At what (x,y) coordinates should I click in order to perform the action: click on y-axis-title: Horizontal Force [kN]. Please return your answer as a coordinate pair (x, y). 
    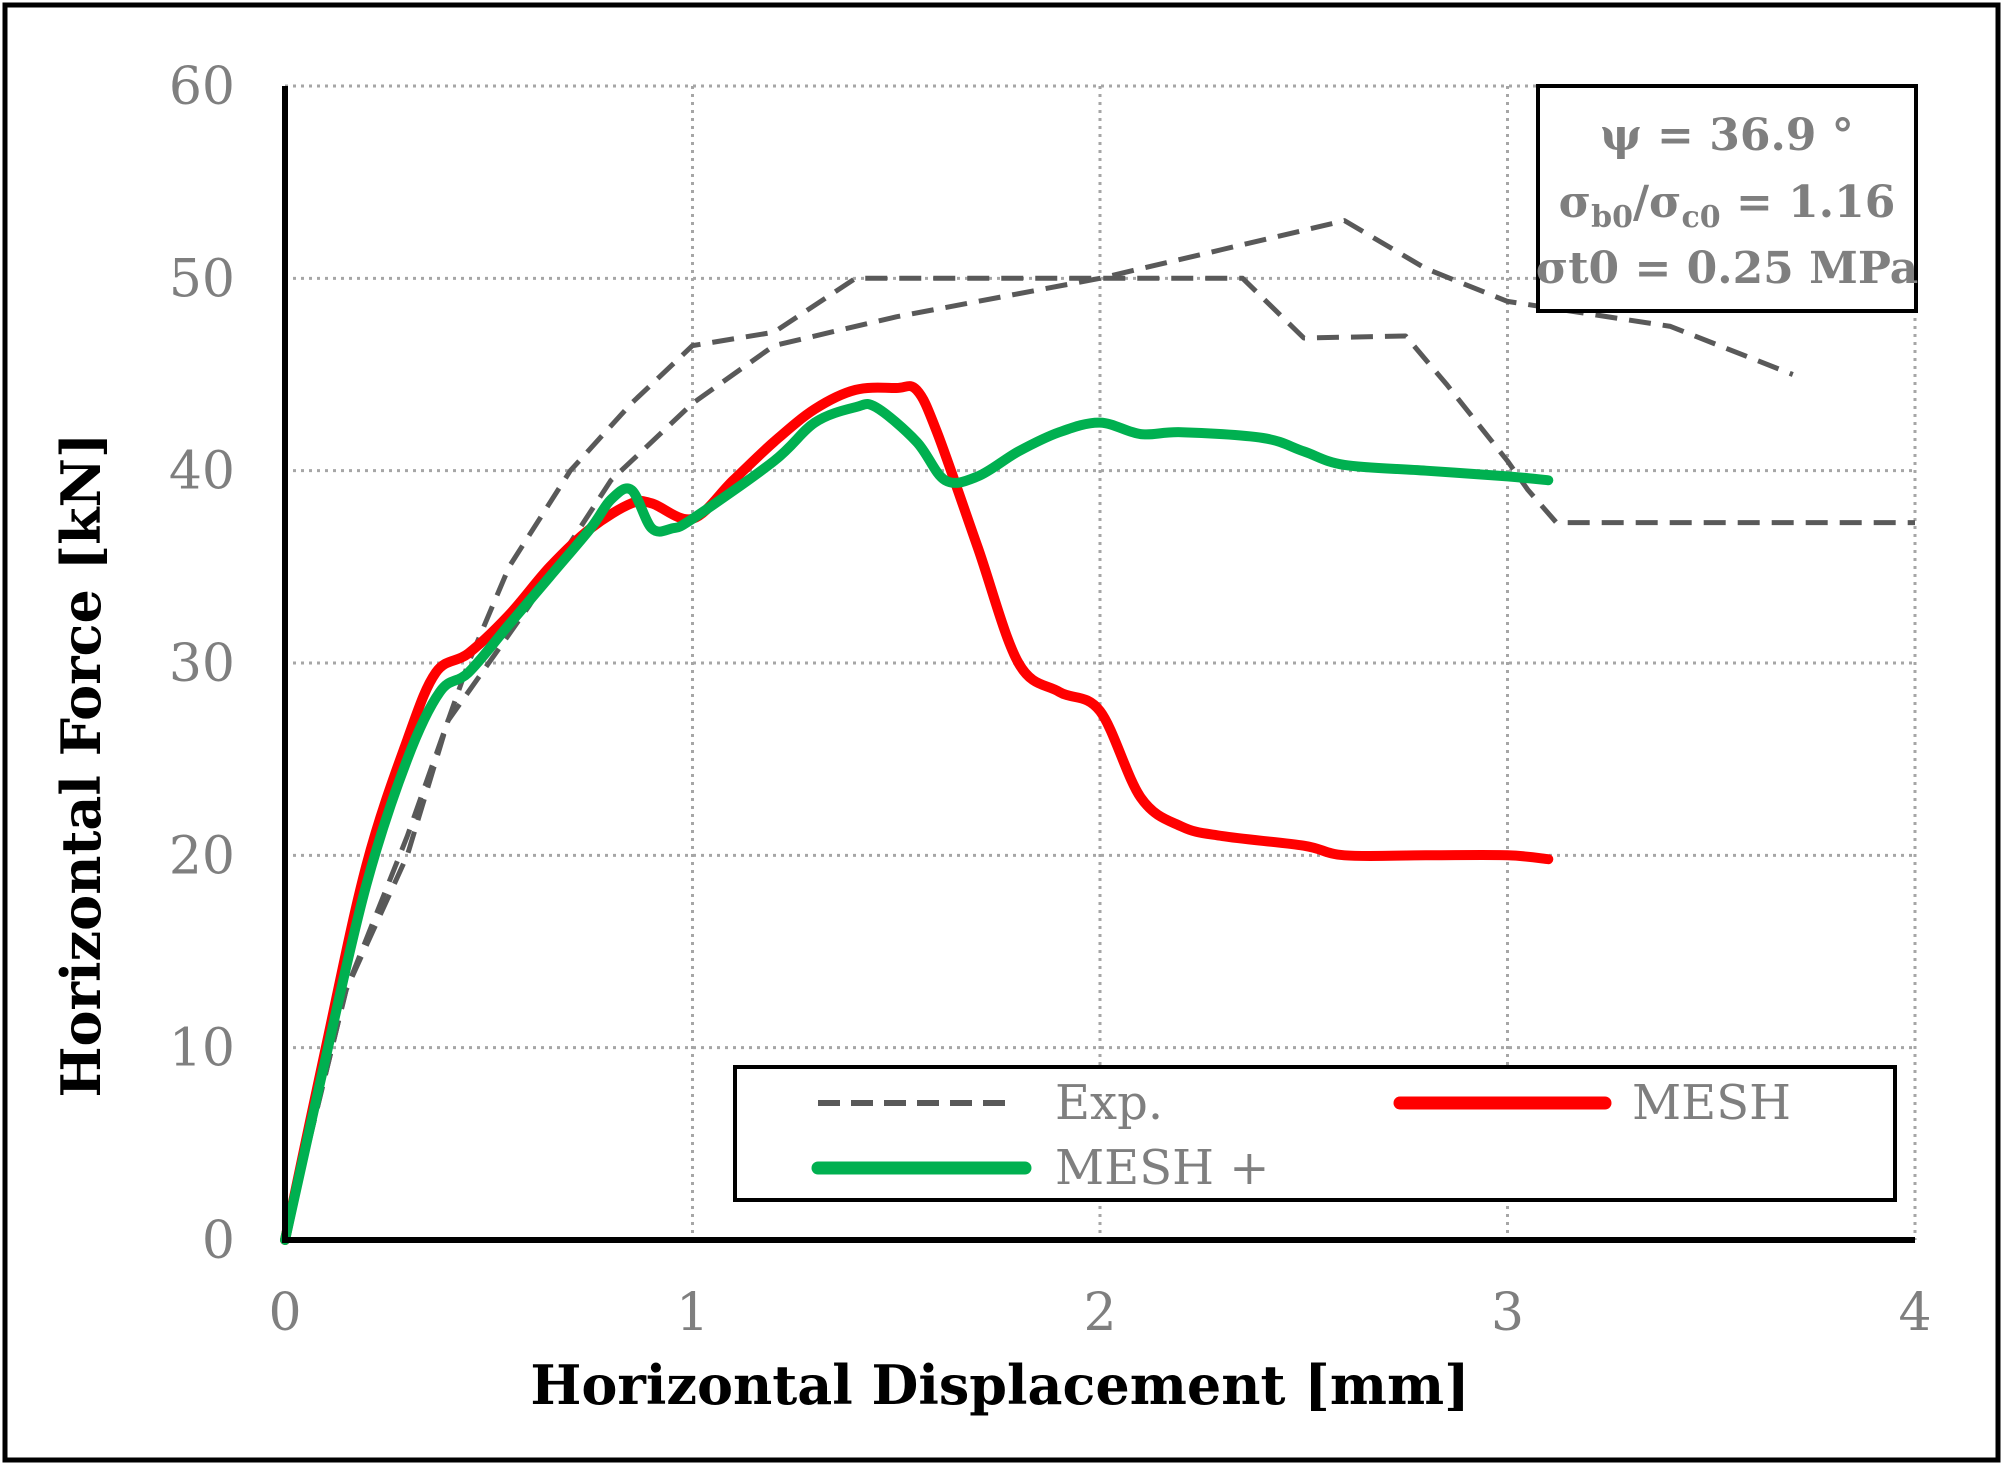
    Looking at the image, I should click on (81, 765).